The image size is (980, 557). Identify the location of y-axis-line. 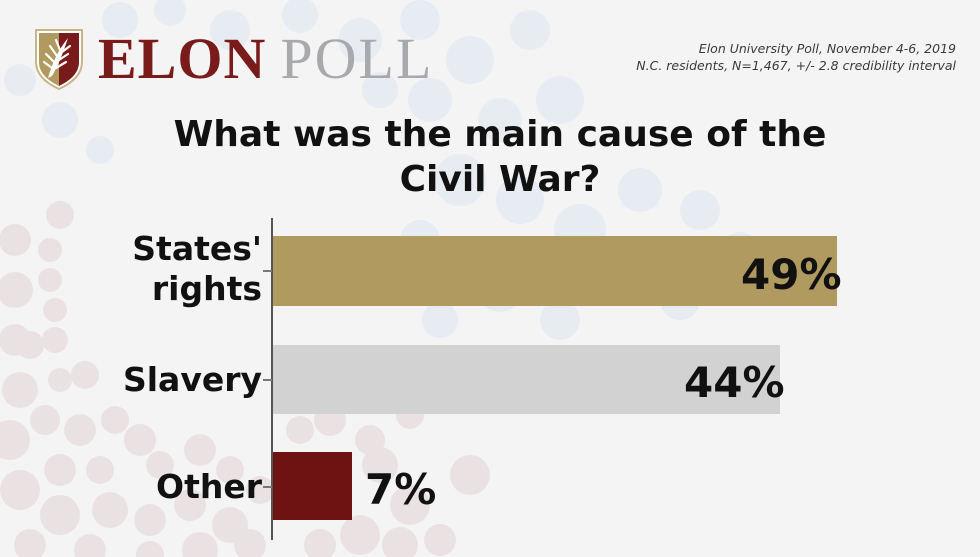
(272, 379).